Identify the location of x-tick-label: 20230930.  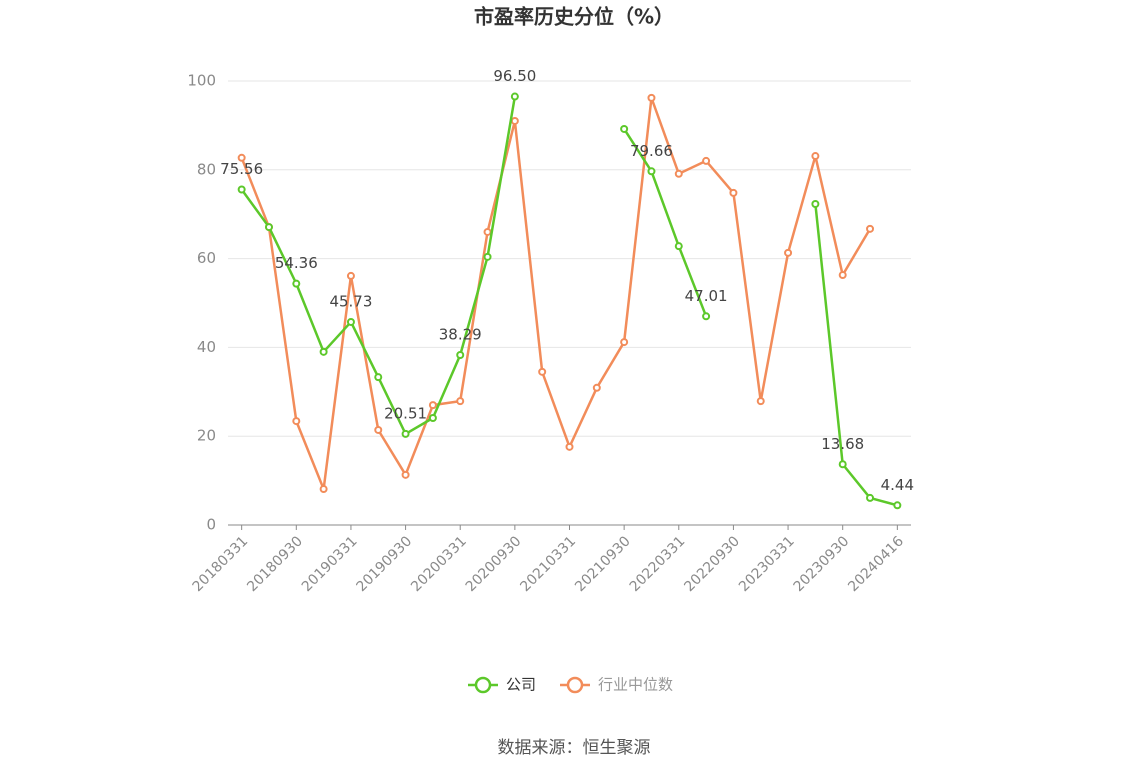
(822, 564).